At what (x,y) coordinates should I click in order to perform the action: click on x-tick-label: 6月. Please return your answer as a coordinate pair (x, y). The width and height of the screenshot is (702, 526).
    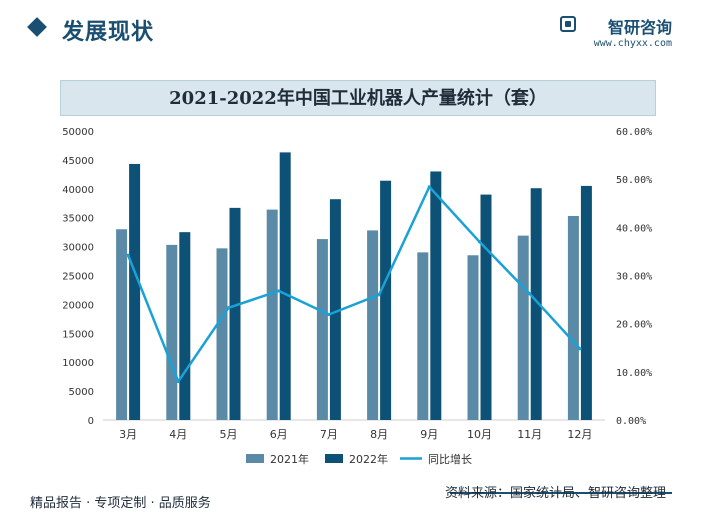
    Looking at the image, I should click on (279, 434).